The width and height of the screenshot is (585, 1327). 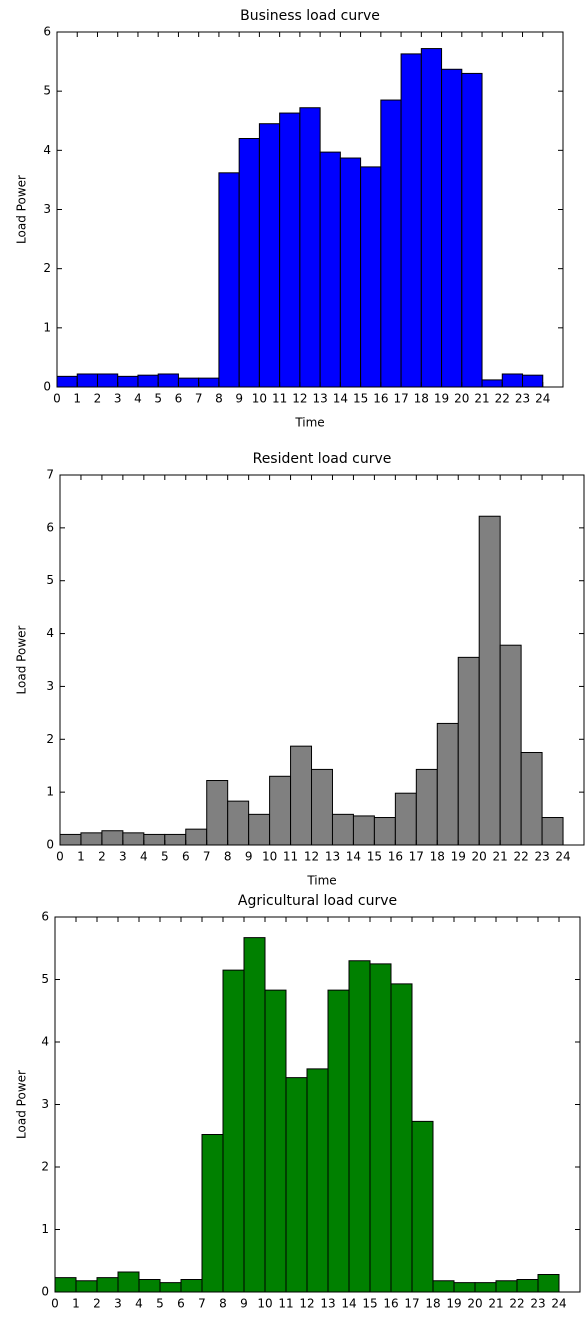 What do you see at coordinates (45, 1292) in the screenshot?
I see `y-tick-label: 0` at bounding box center [45, 1292].